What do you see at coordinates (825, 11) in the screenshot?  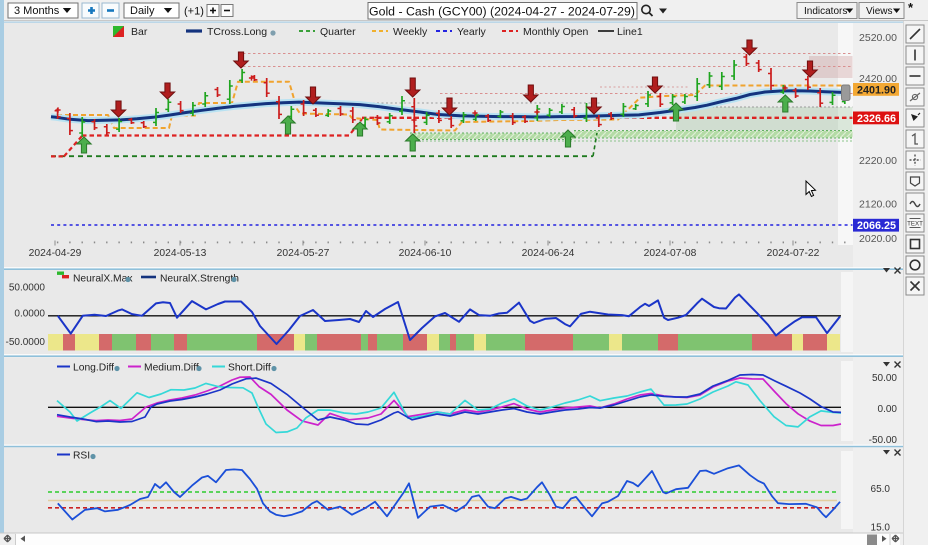 I see `svg-text: Indicators` at bounding box center [825, 11].